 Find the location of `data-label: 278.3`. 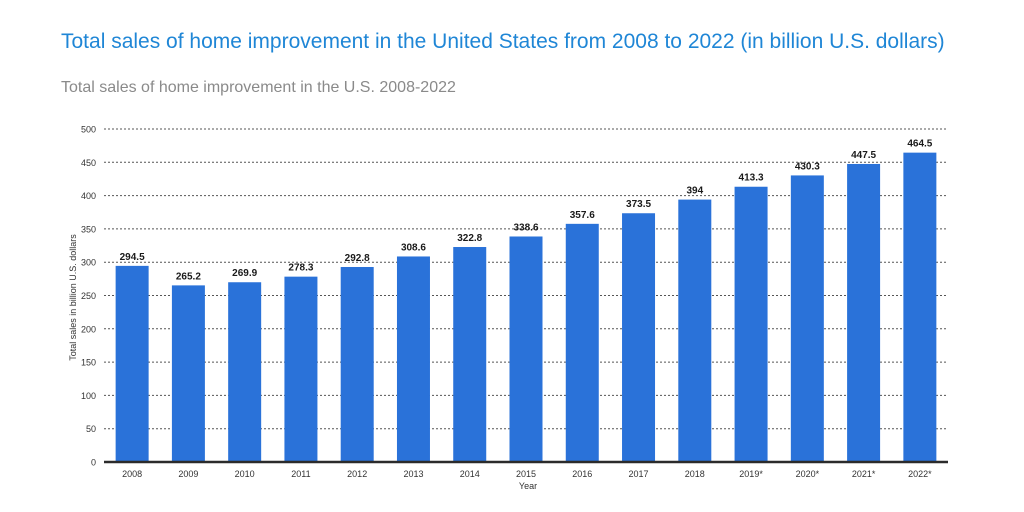

data-label: 278.3 is located at coordinates (300, 268).